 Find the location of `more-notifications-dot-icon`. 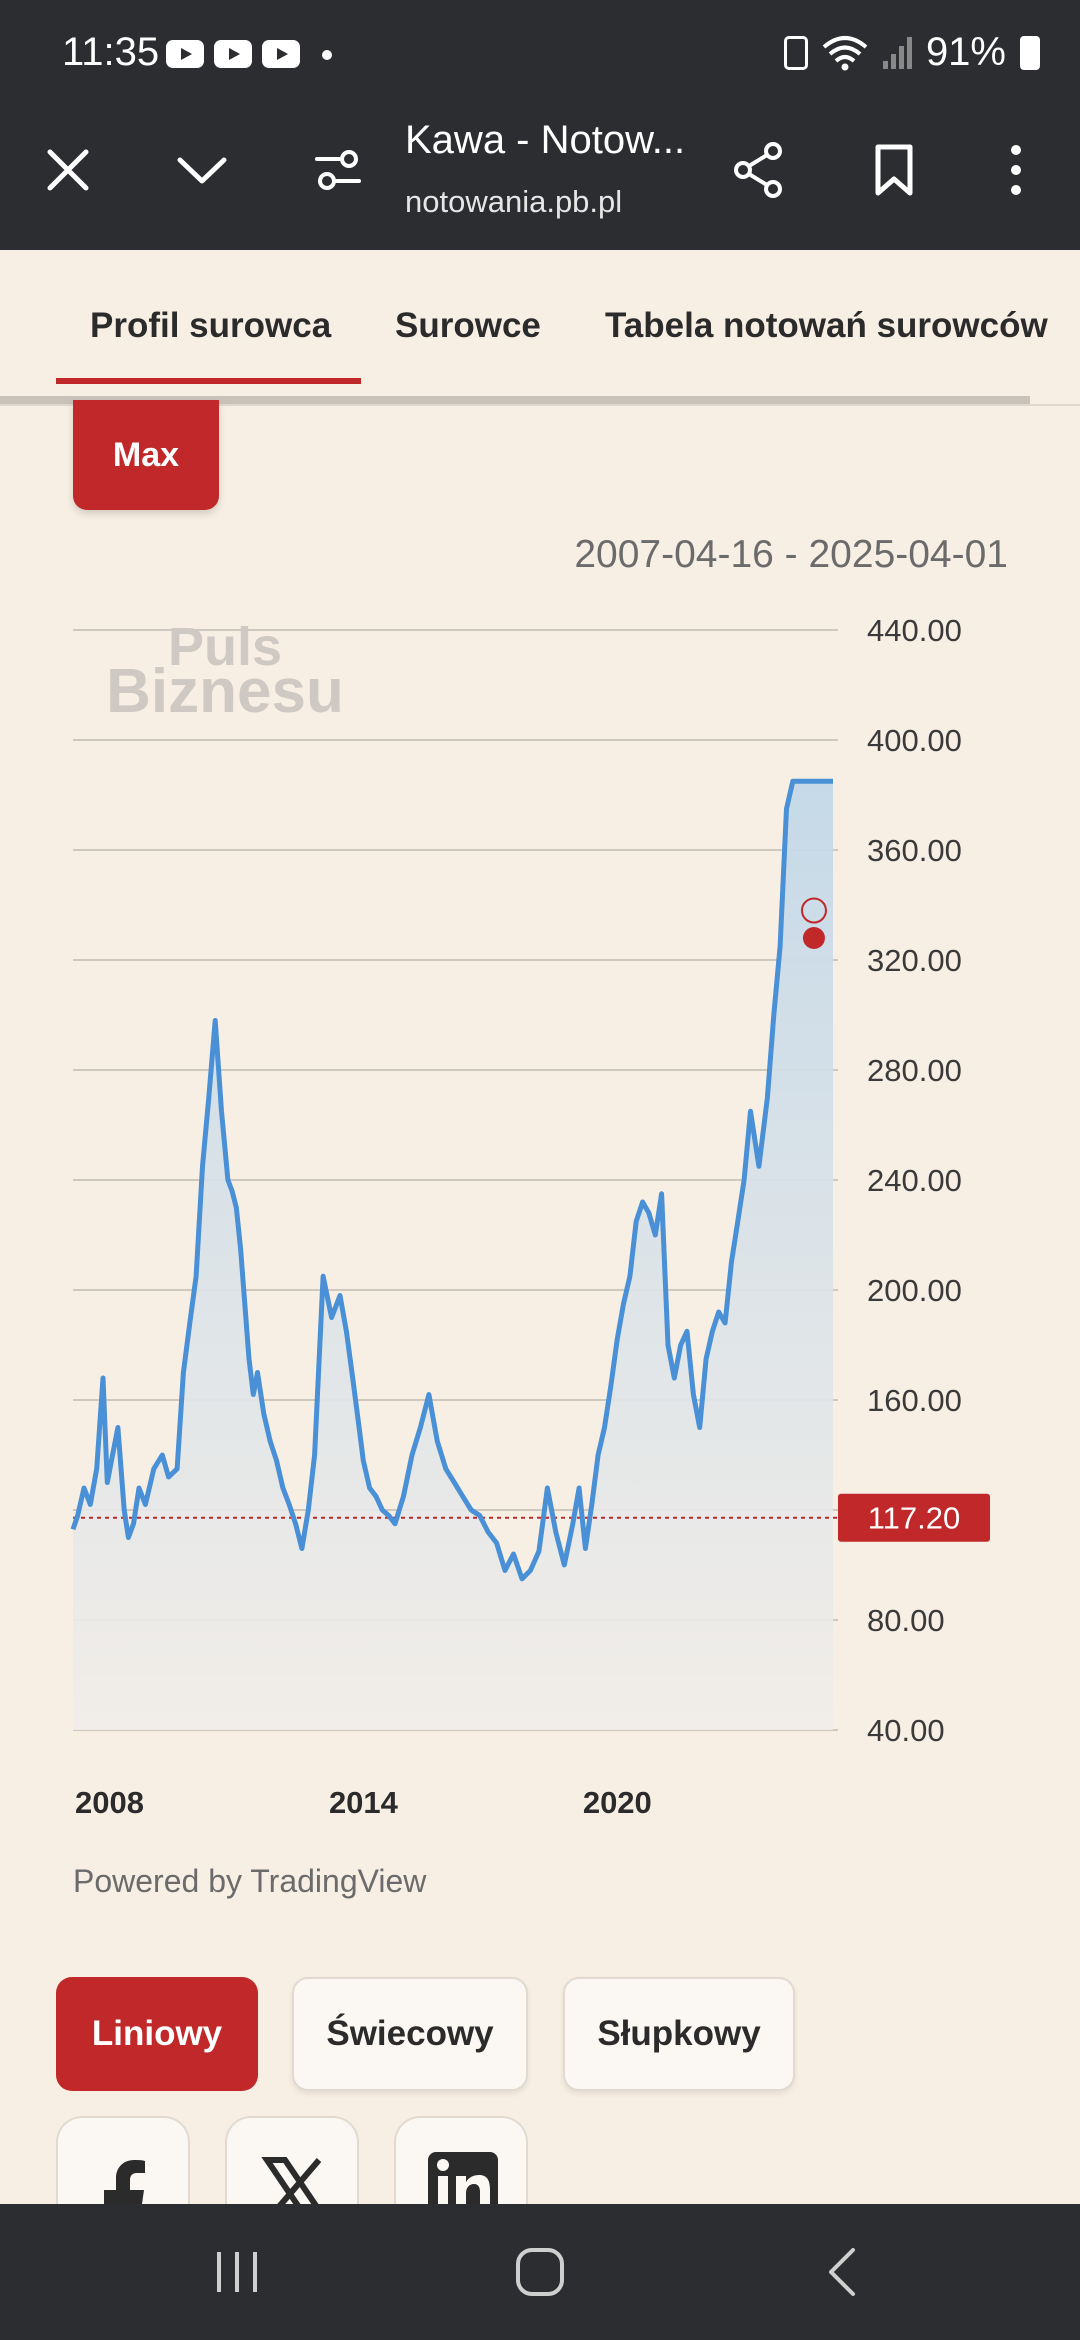

more-notifications-dot-icon is located at coordinates (327, 55).